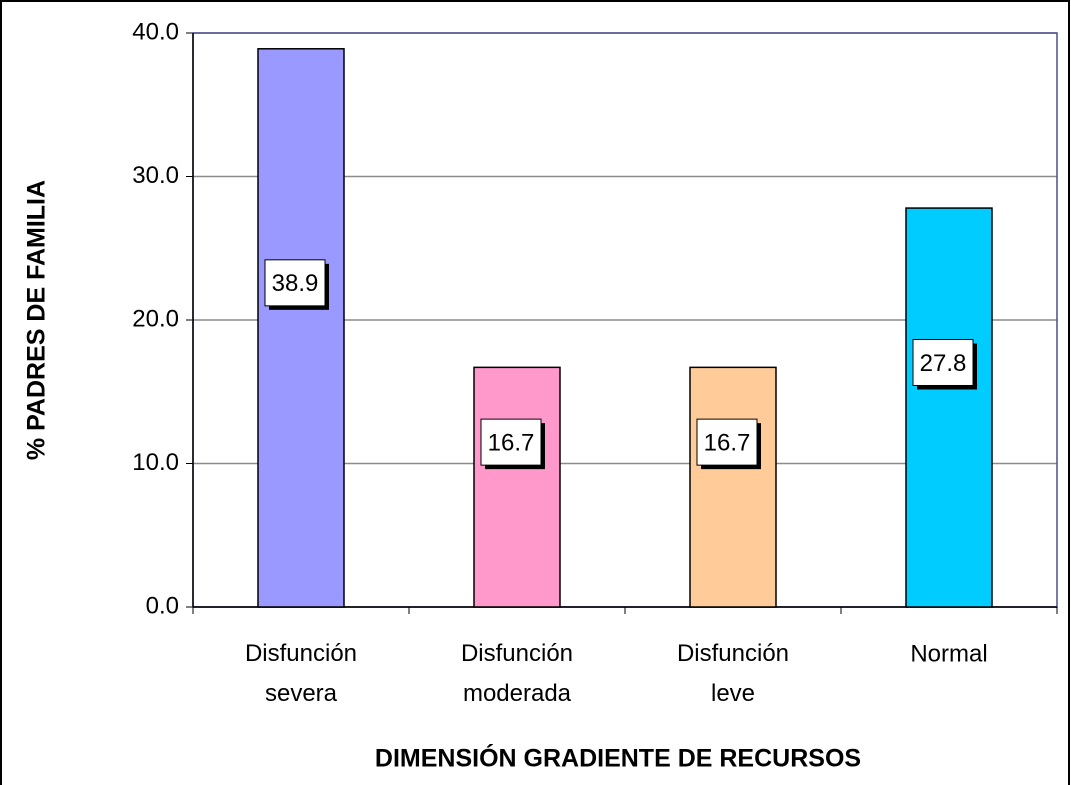 The image size is (1071, 785). Describe the element at coordinates (733, 673) in the screenshot. I see `x-tick-label: Disfunción leve` at that location.